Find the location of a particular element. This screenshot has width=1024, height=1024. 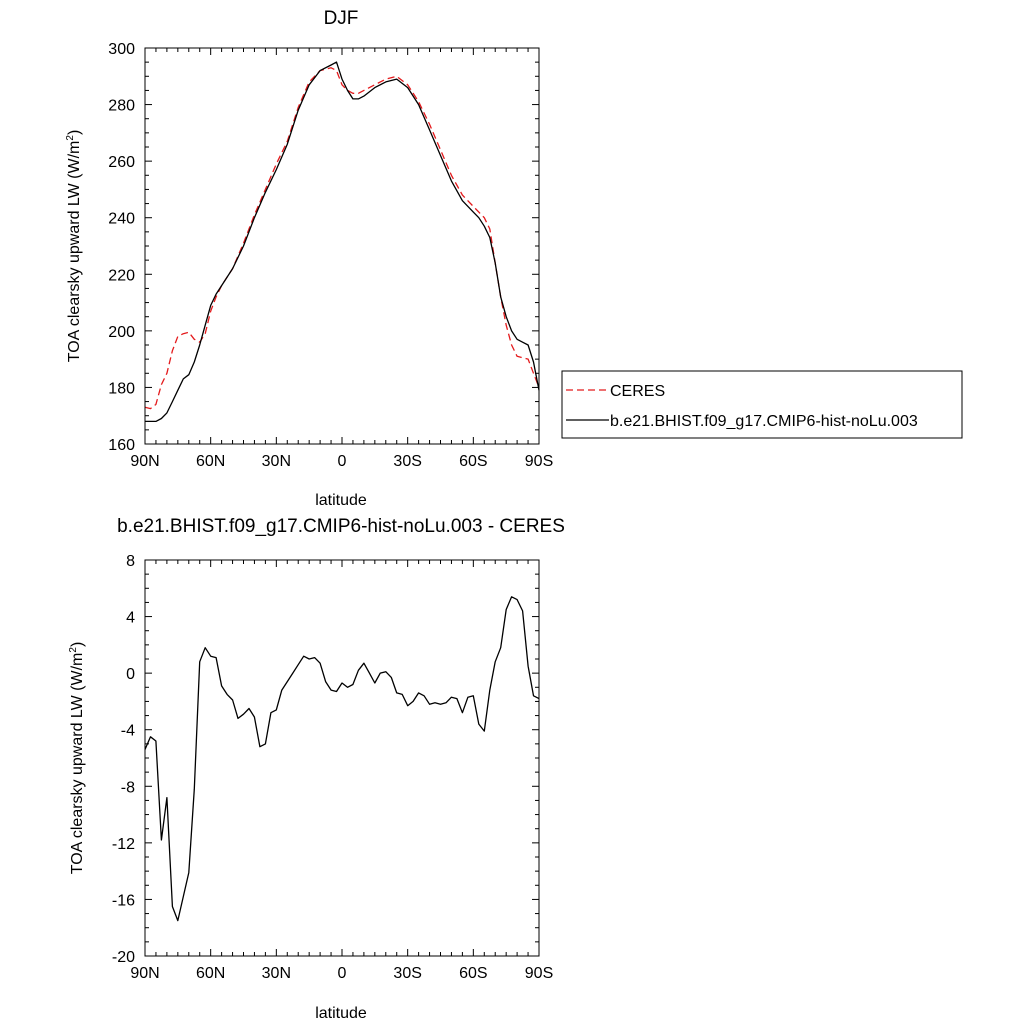

y-tick-label: 8 is located at coordinates (130, 561).